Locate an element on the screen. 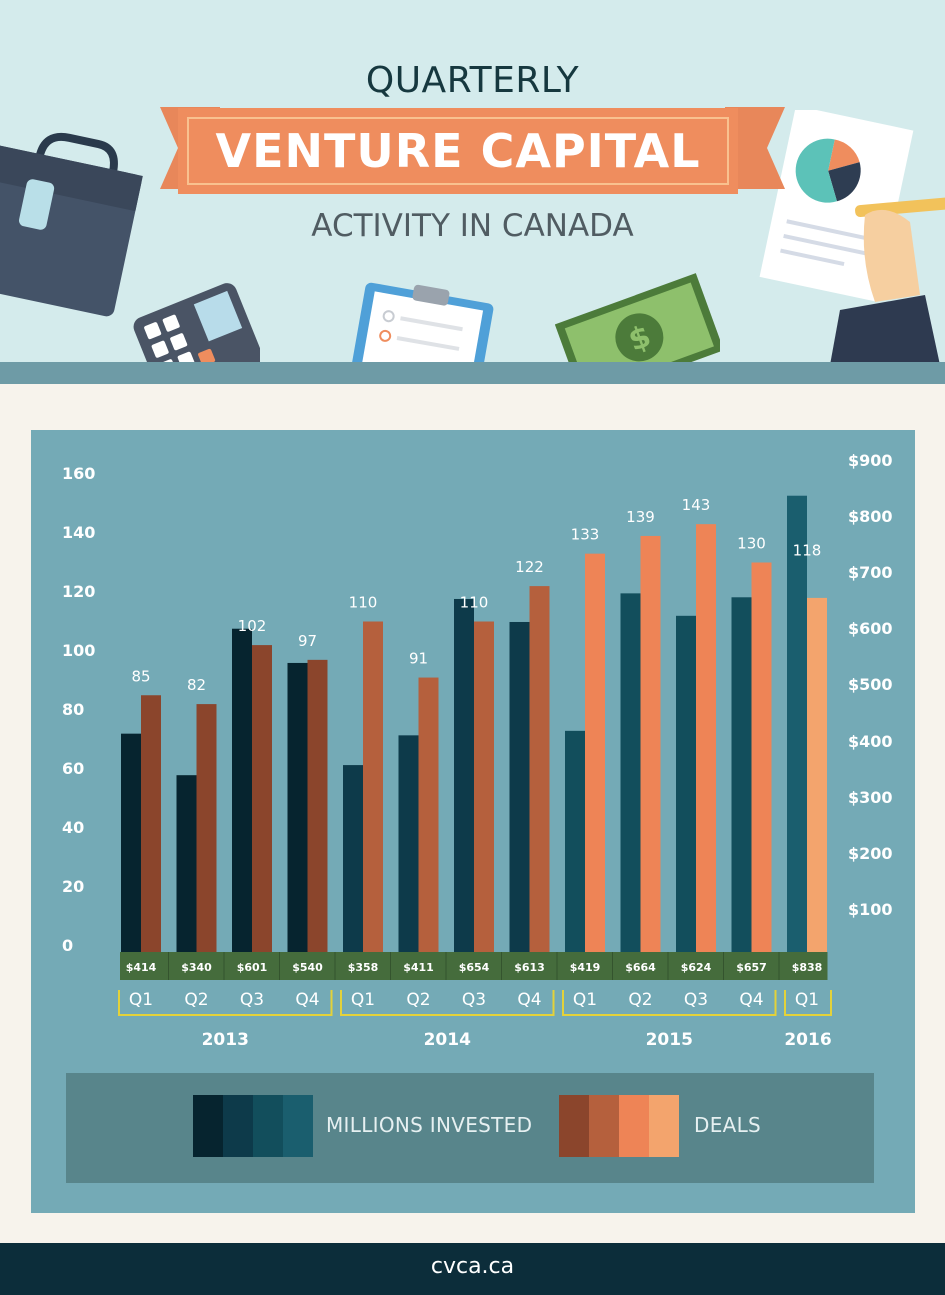 This screenshot has width=945, height=1295. left-axis-tick: 100 is located at coordinates (79, 650).